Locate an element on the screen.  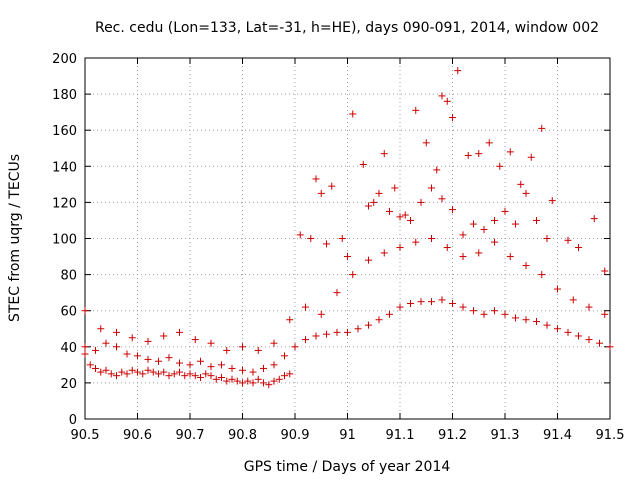
x-tick-label: 91 is located at coordinates (347, 435).